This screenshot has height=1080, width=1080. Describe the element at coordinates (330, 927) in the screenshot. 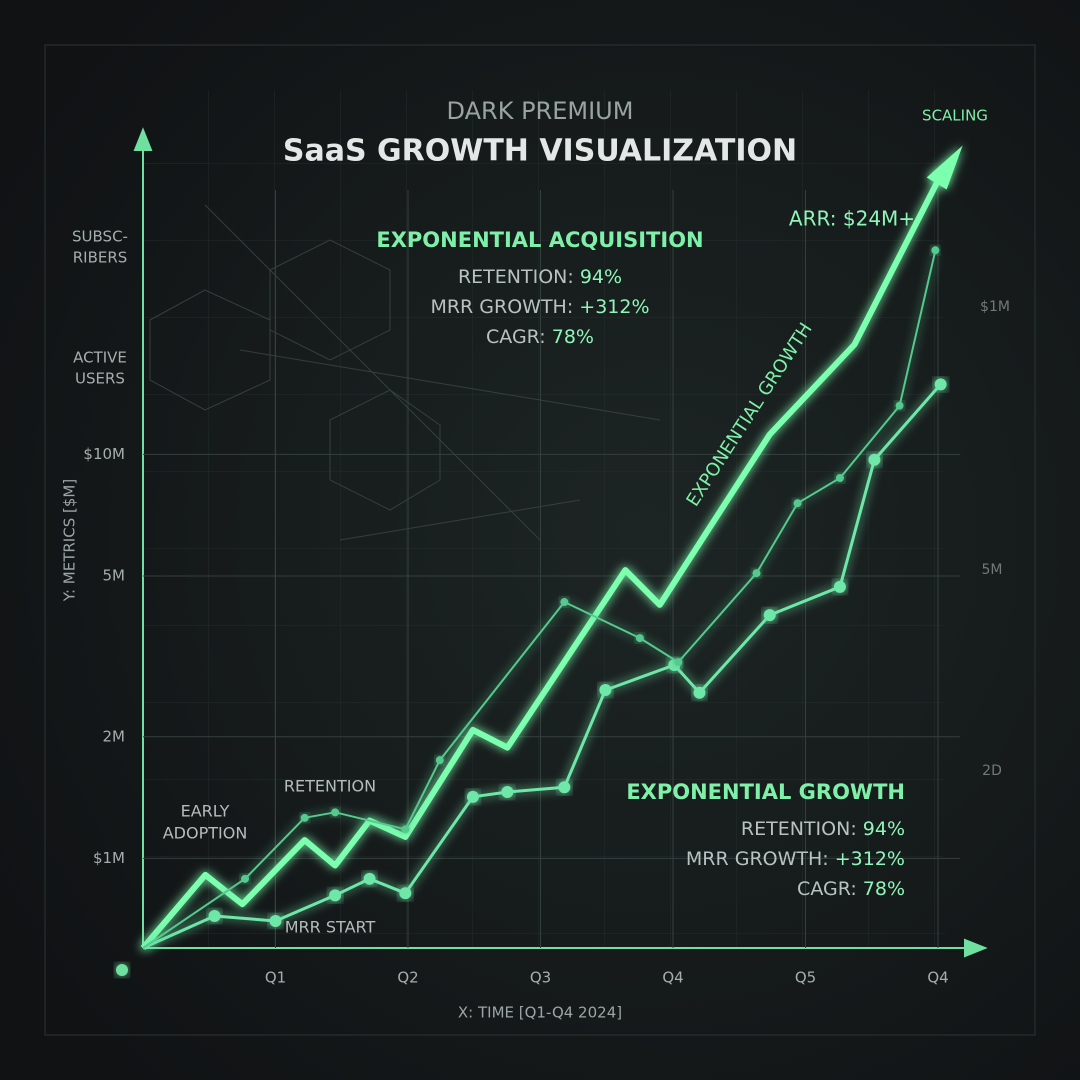

I see `annotation: MRR START` at that location.